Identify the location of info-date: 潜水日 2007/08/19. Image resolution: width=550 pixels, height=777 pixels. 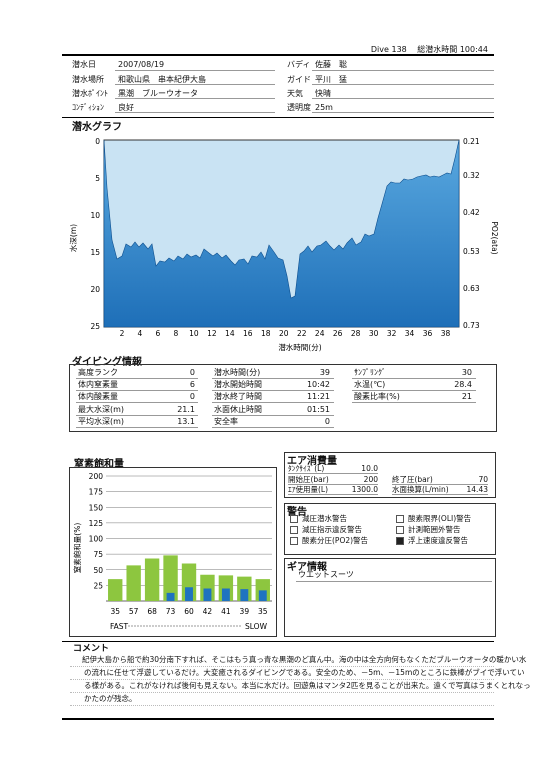
(118, 64).